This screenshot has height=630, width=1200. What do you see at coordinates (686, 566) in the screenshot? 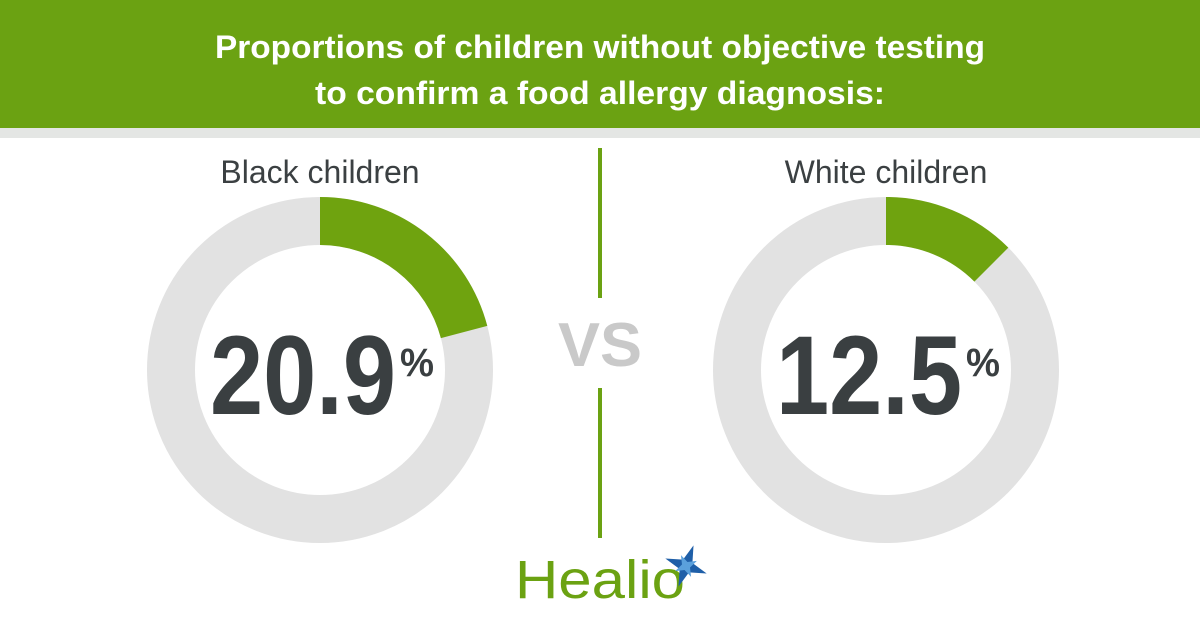
I see `brand-star` at bounding box center [686, 566].